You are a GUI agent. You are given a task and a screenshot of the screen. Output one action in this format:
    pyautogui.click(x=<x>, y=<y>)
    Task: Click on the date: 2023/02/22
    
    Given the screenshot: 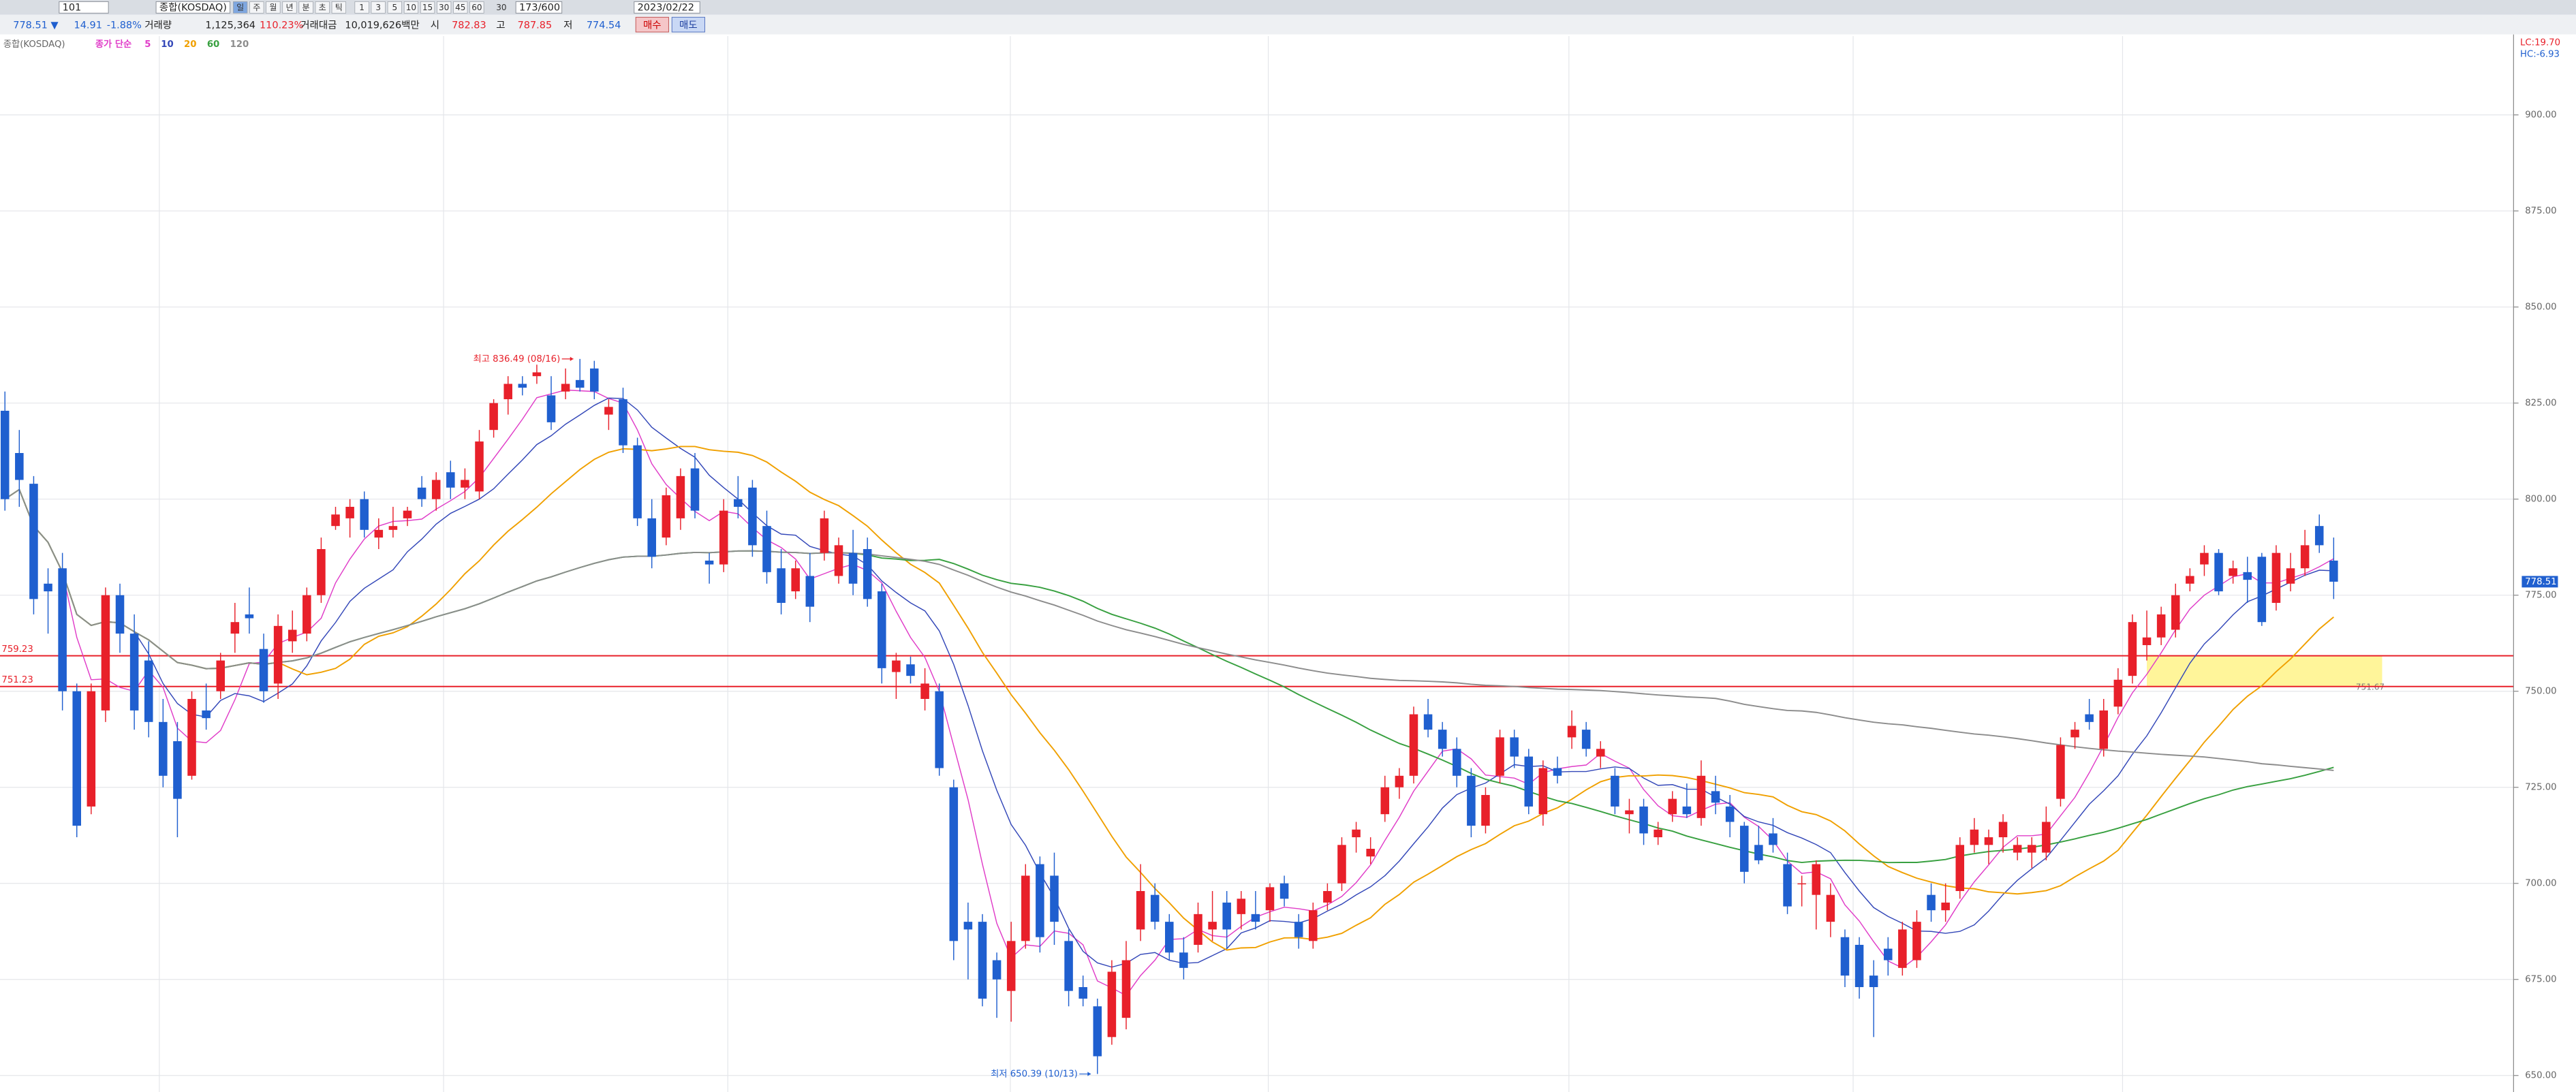 What is the action you would take?
    pyautogui.click(x=666, y=7)
    